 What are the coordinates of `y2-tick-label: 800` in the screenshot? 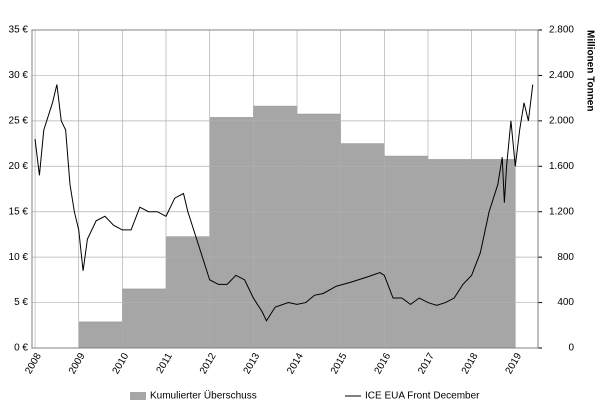 It's located at (565, 257).